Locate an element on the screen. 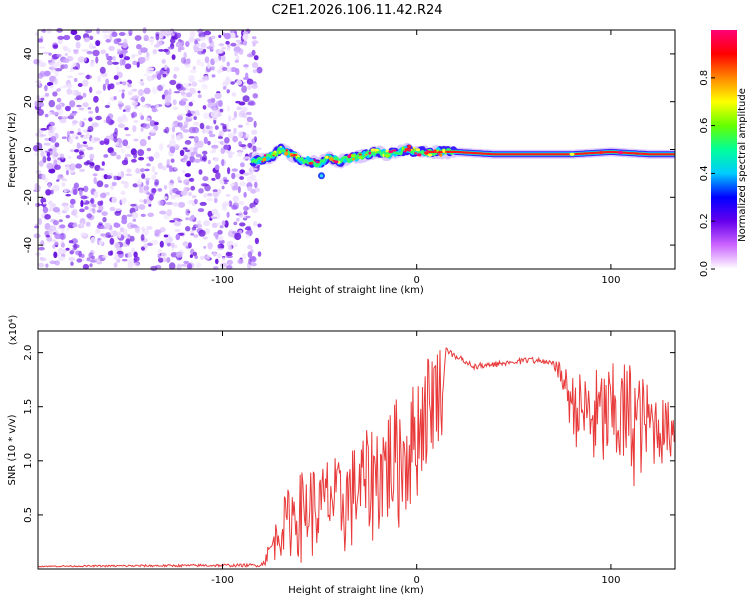 Image resolution: width=750 pixels, height=600 pixels. colorbar-ticks: 0.0 0.2 0.4 0.6 0.8 is located at coordinates (707, 173).